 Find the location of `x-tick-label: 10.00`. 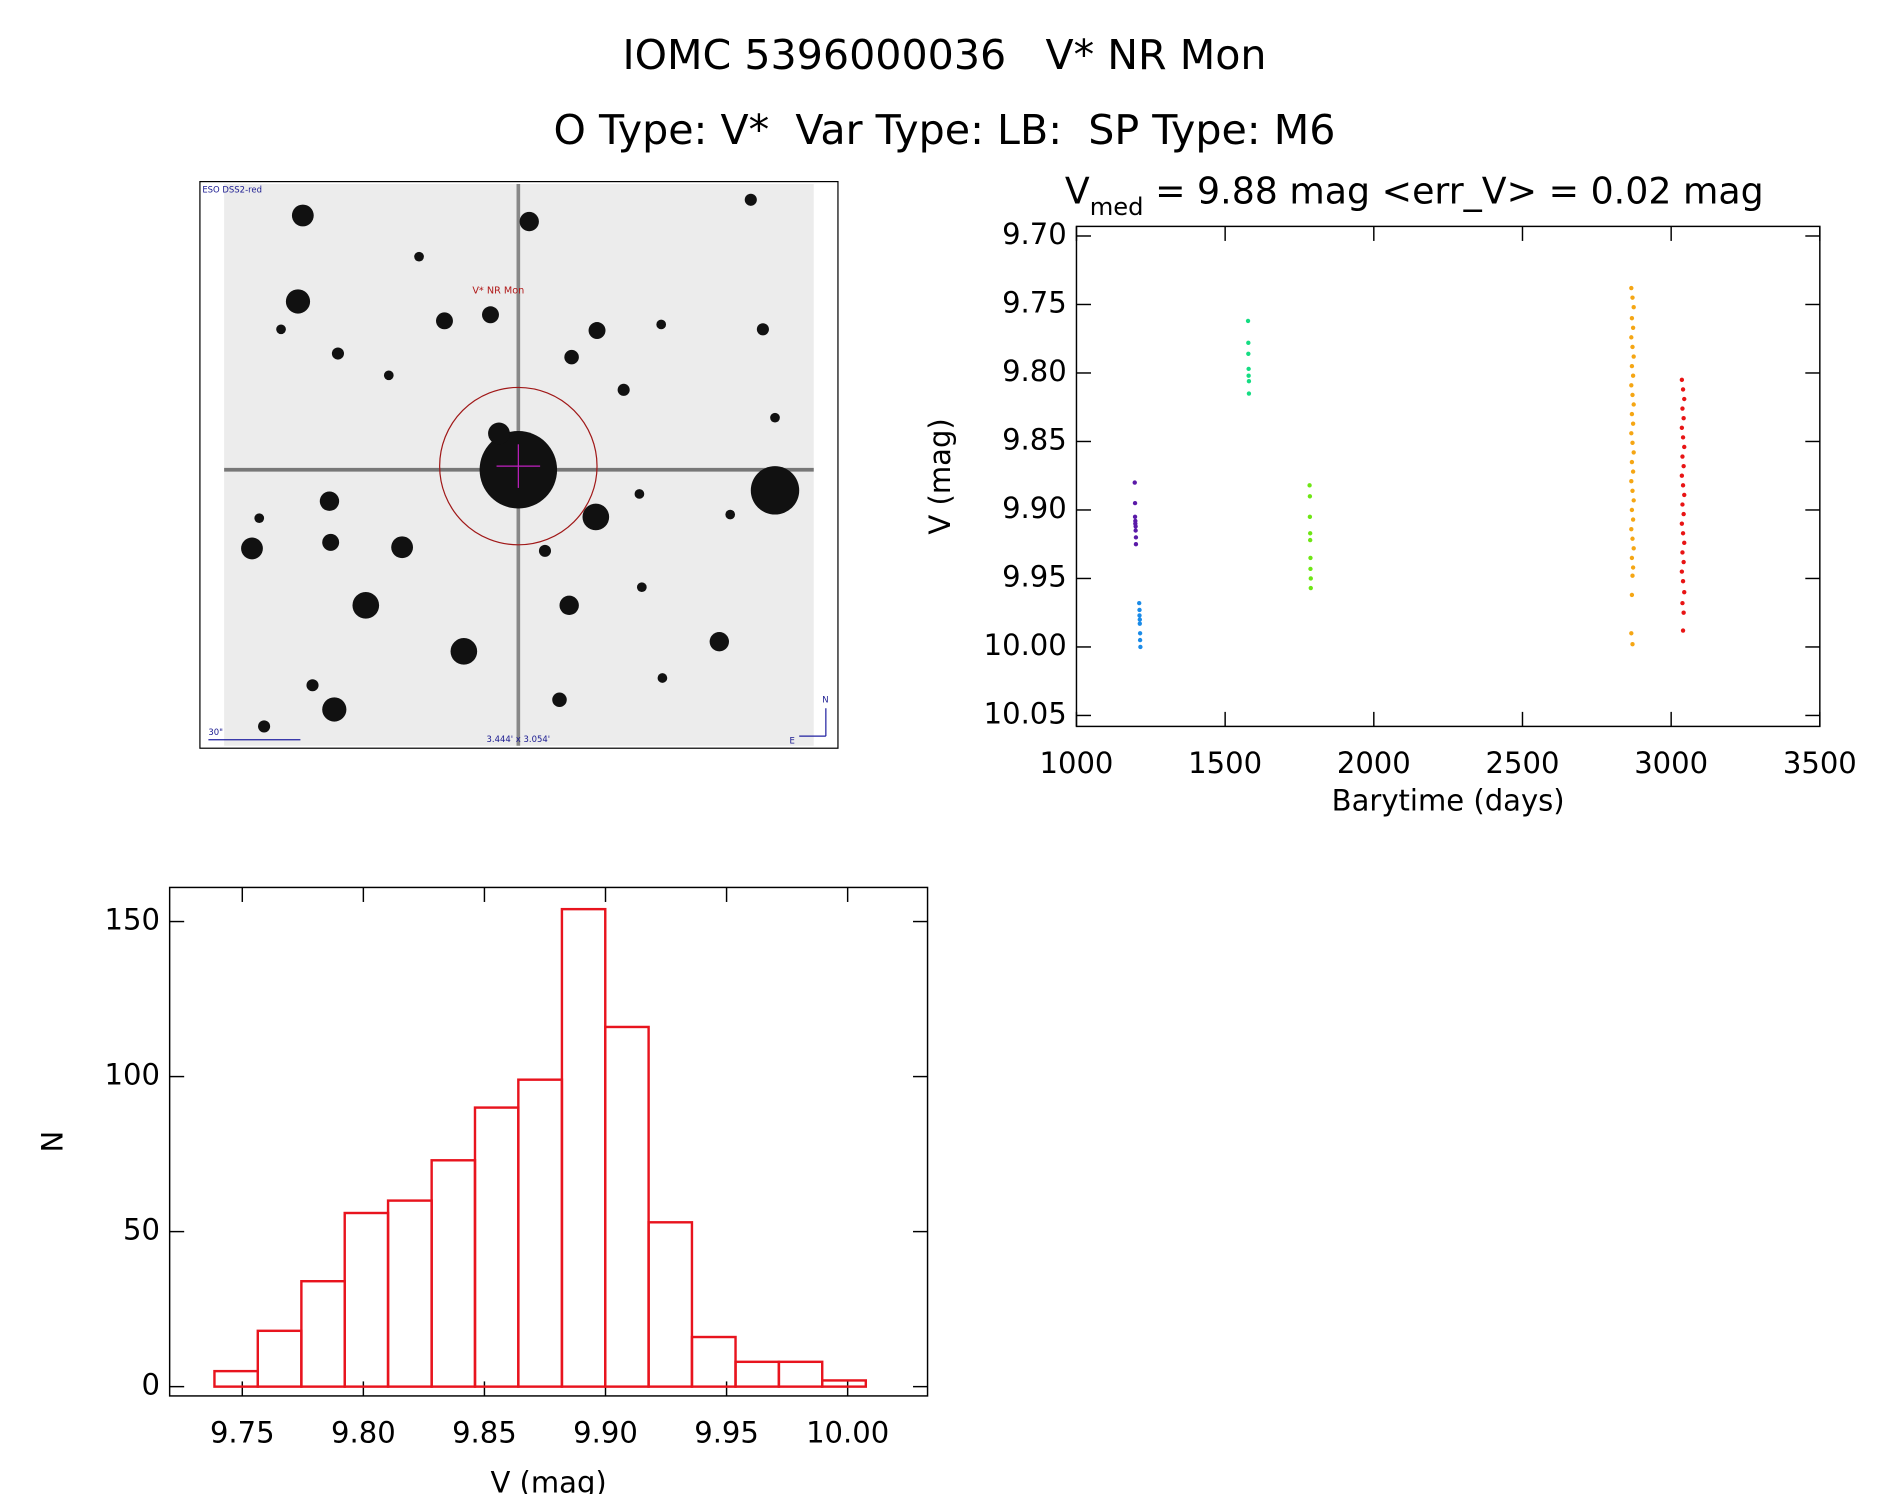

x-tick-label: 10.00 is located at coordinates (847, 1433).